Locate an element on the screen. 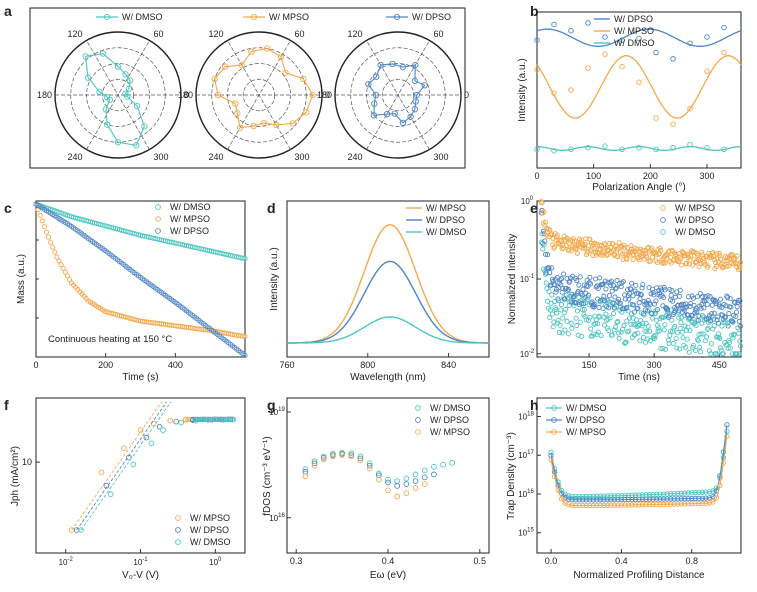 Image resolution: width=757 pixels, height=592 pixels. y-tick-label-exp: 16 is located at coordinates (530, 492).